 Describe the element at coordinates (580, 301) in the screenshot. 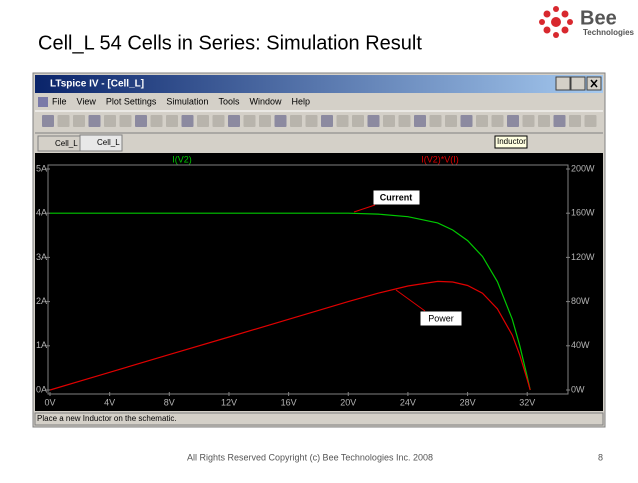

I see `y2-tick-label: 80W` at that location.